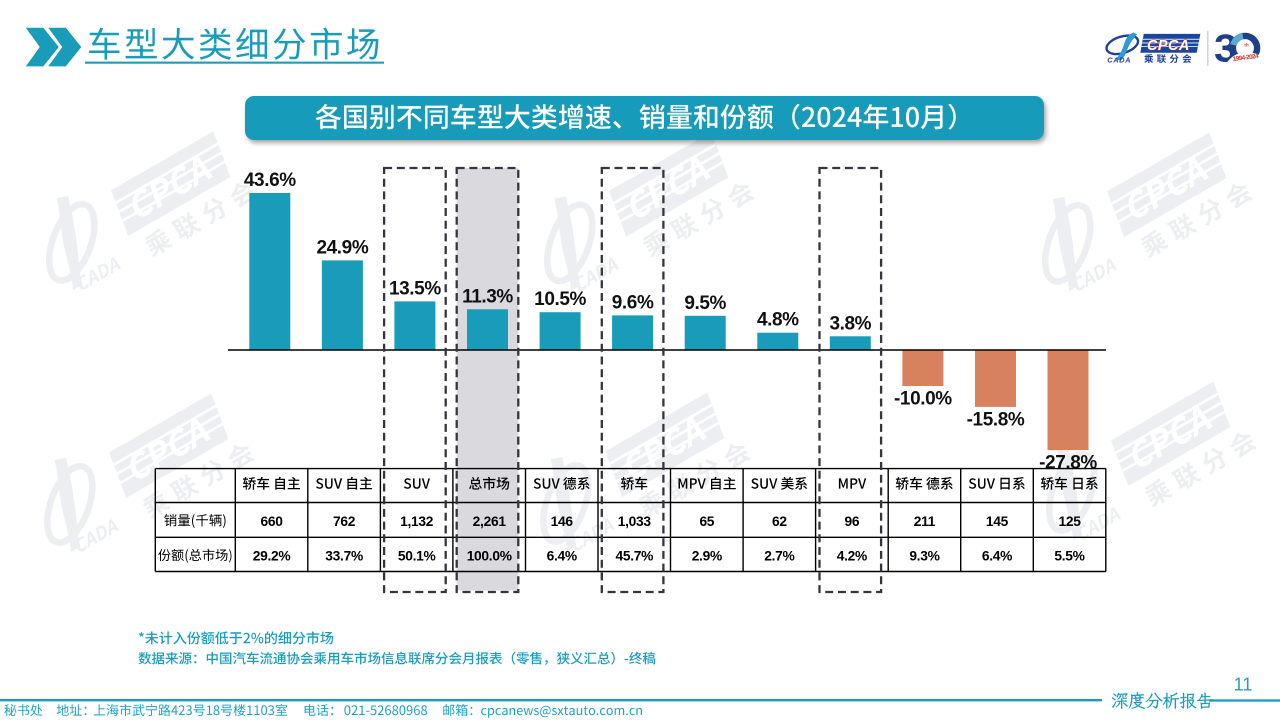 The width and height of the screenshot is (1280, 720). Describe the element at coordinates (997, 521) in the screenshot. I see `svg-text: 145` at that location.